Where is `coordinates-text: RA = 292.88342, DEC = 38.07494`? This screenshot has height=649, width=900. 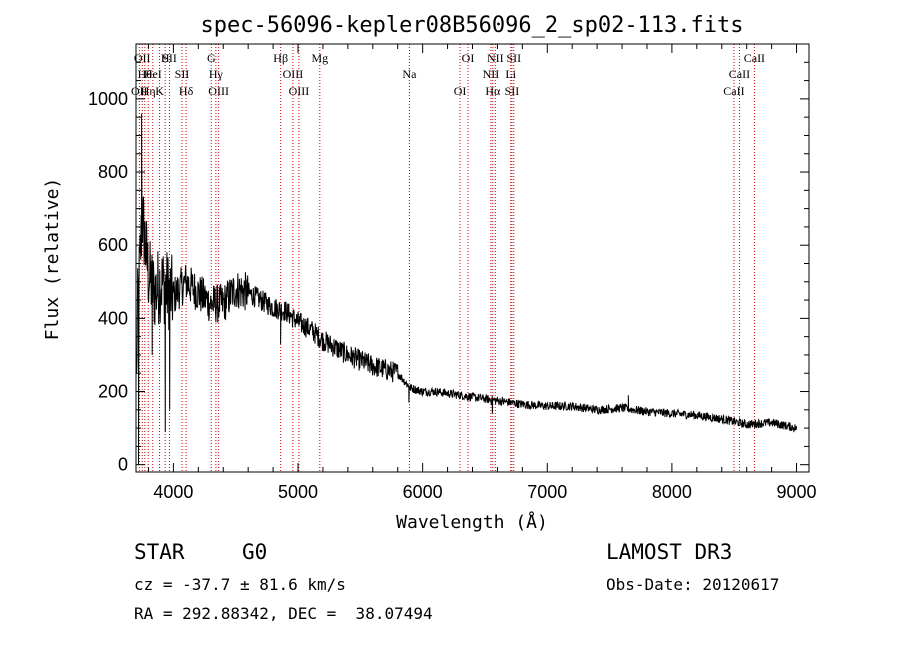
coordinates-text: RA = 292.88342, DEC = 38.07494 is located at coordinates (283, 613).